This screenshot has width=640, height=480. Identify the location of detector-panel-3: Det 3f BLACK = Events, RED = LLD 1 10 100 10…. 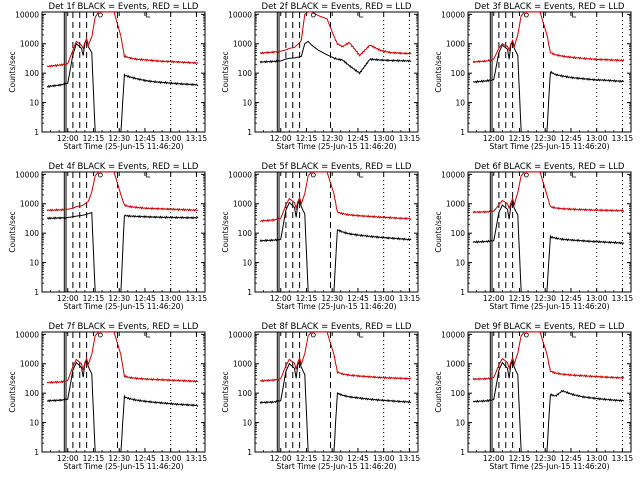
(533, 76).